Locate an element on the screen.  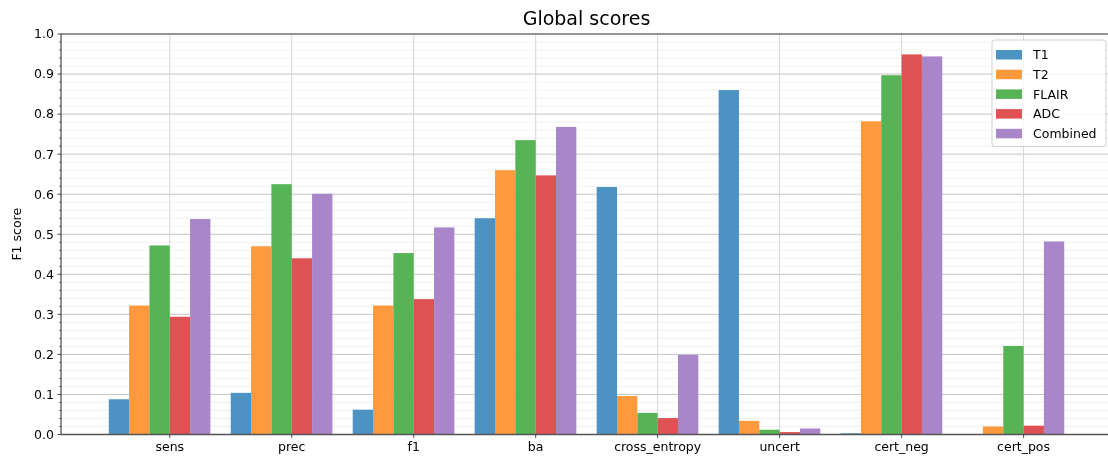
y-tick-label: 0.9 is located at coordinates (44, 74).